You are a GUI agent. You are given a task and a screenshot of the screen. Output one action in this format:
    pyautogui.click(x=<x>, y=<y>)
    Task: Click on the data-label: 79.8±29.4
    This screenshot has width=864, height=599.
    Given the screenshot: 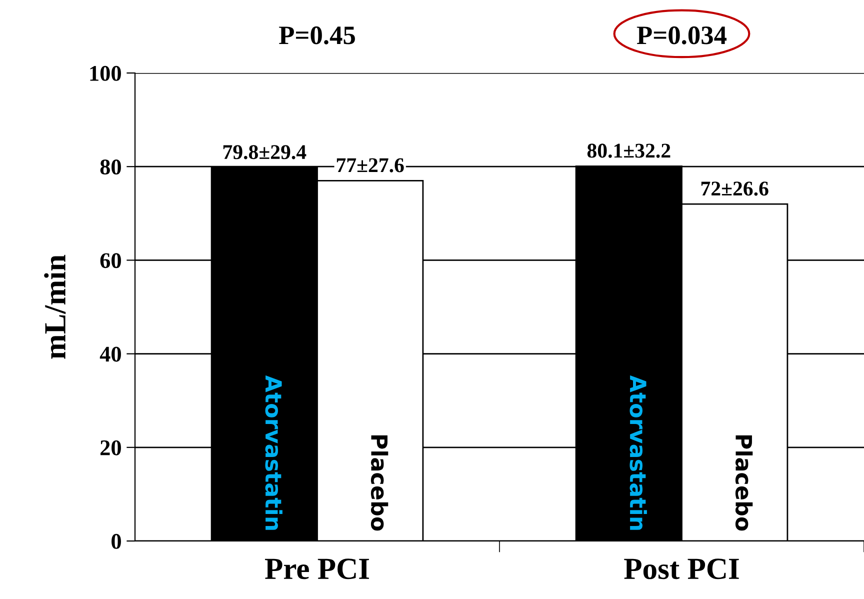 What is the action you would take?
    pyautogui.click(x=264, y=152)
    